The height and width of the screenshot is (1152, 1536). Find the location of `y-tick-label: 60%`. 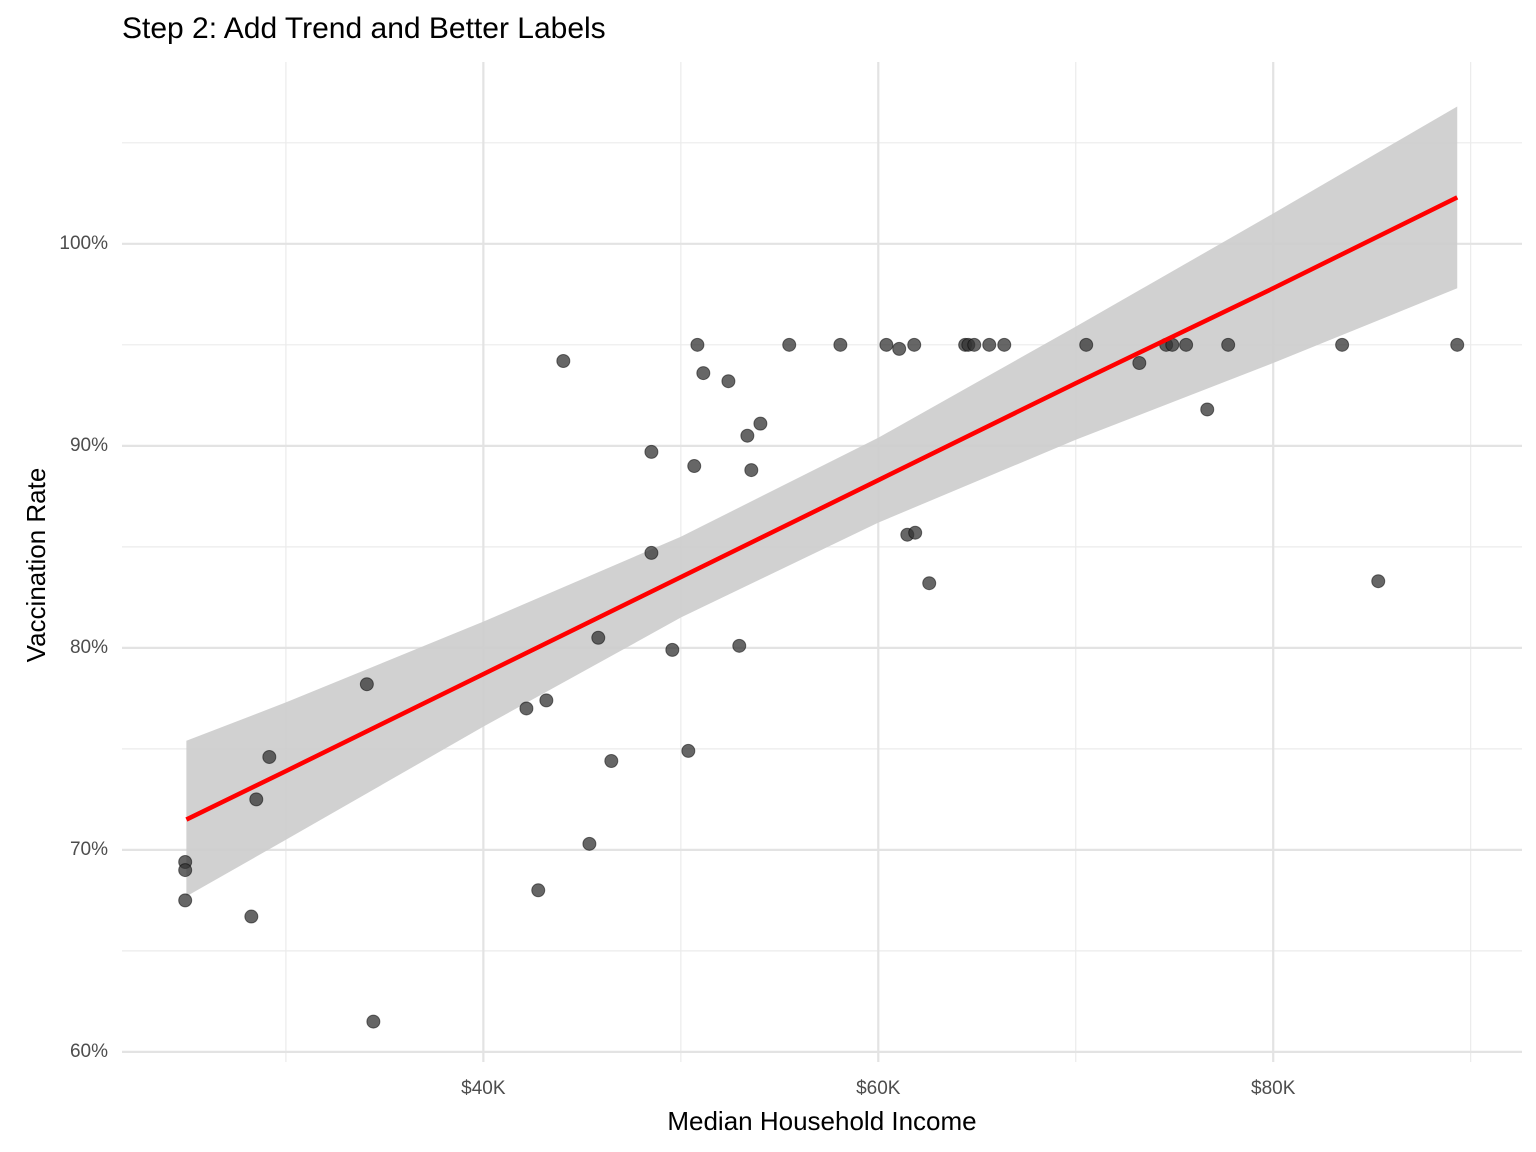

y-tick-label: 60% is located at coordinates (89, 1051).